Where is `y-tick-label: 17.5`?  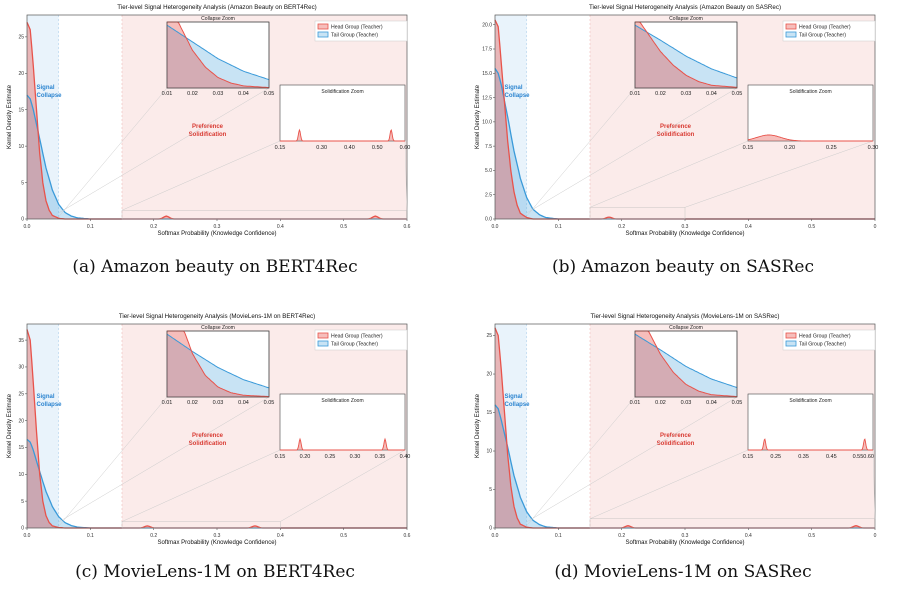
y-tick-label: 17.5 is located at coordinates (487, 50).